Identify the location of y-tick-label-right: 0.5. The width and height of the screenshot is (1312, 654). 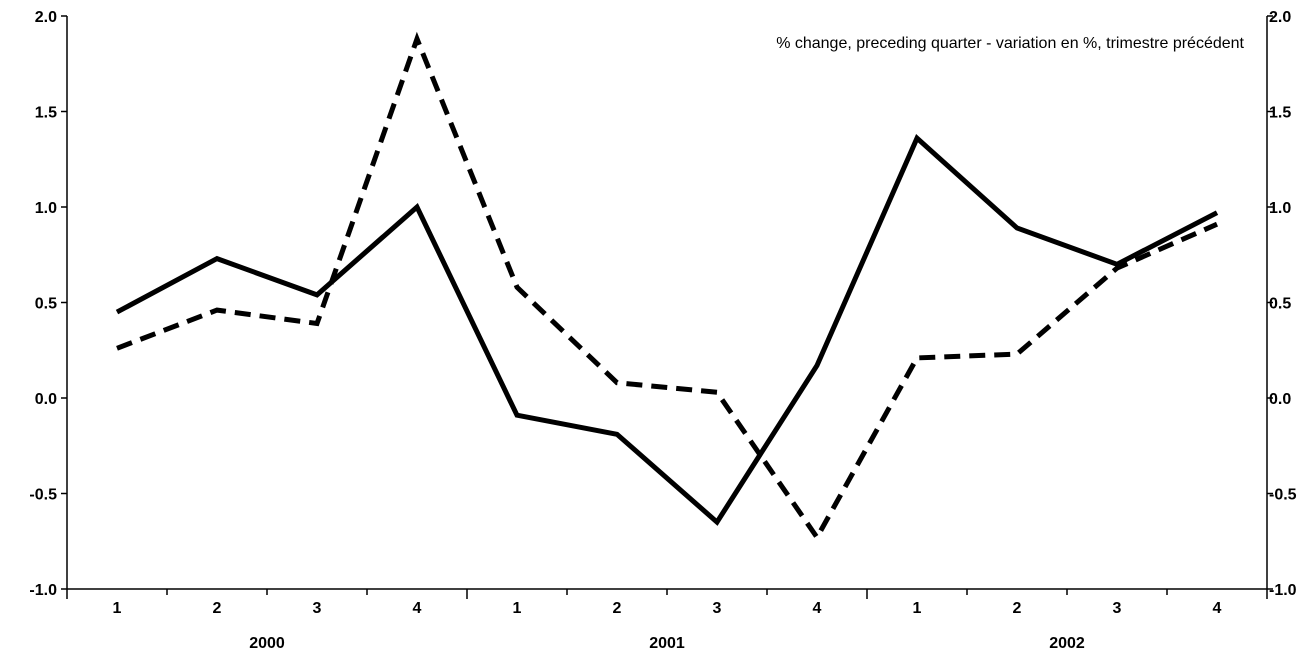
(1280, 304).